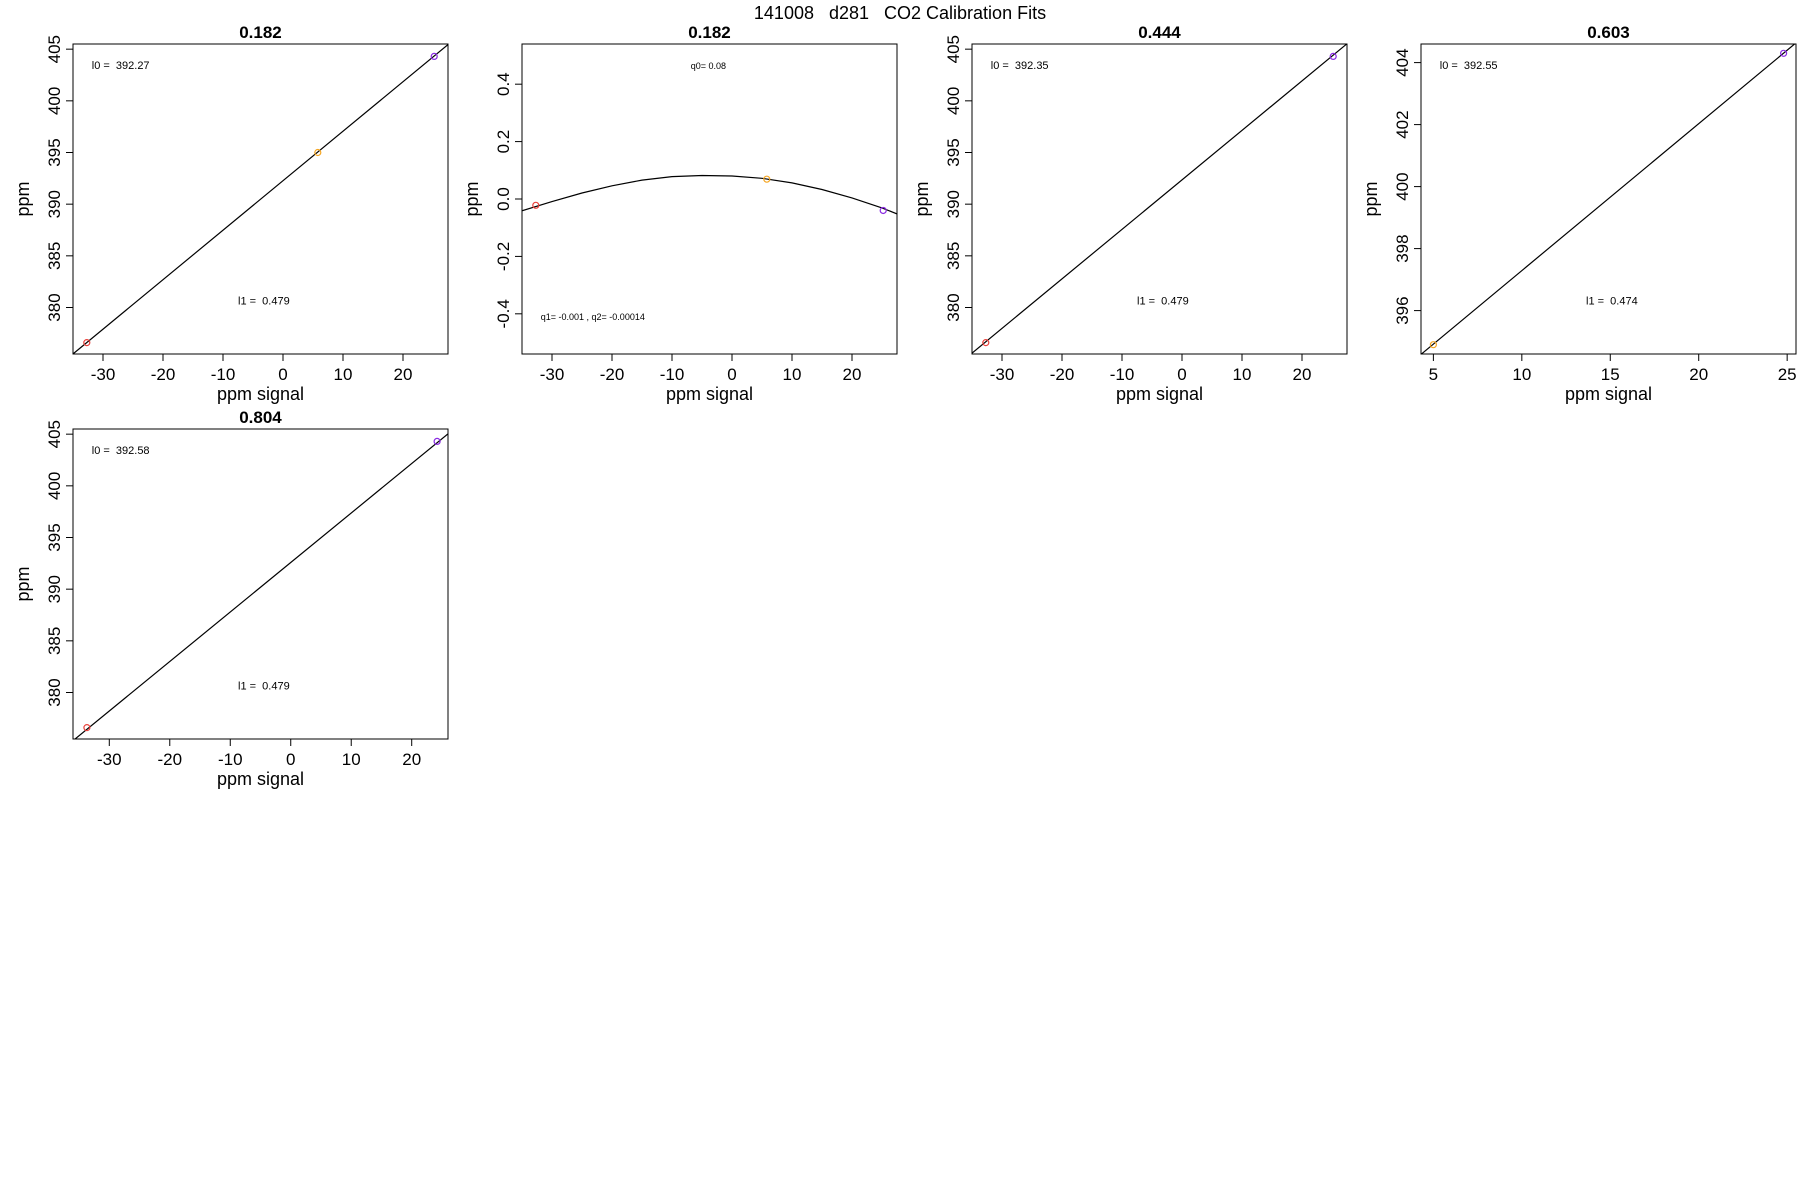 The image size is (1800, 1200). I want to click on y-tick-label: 0.2, so click(503, 142).